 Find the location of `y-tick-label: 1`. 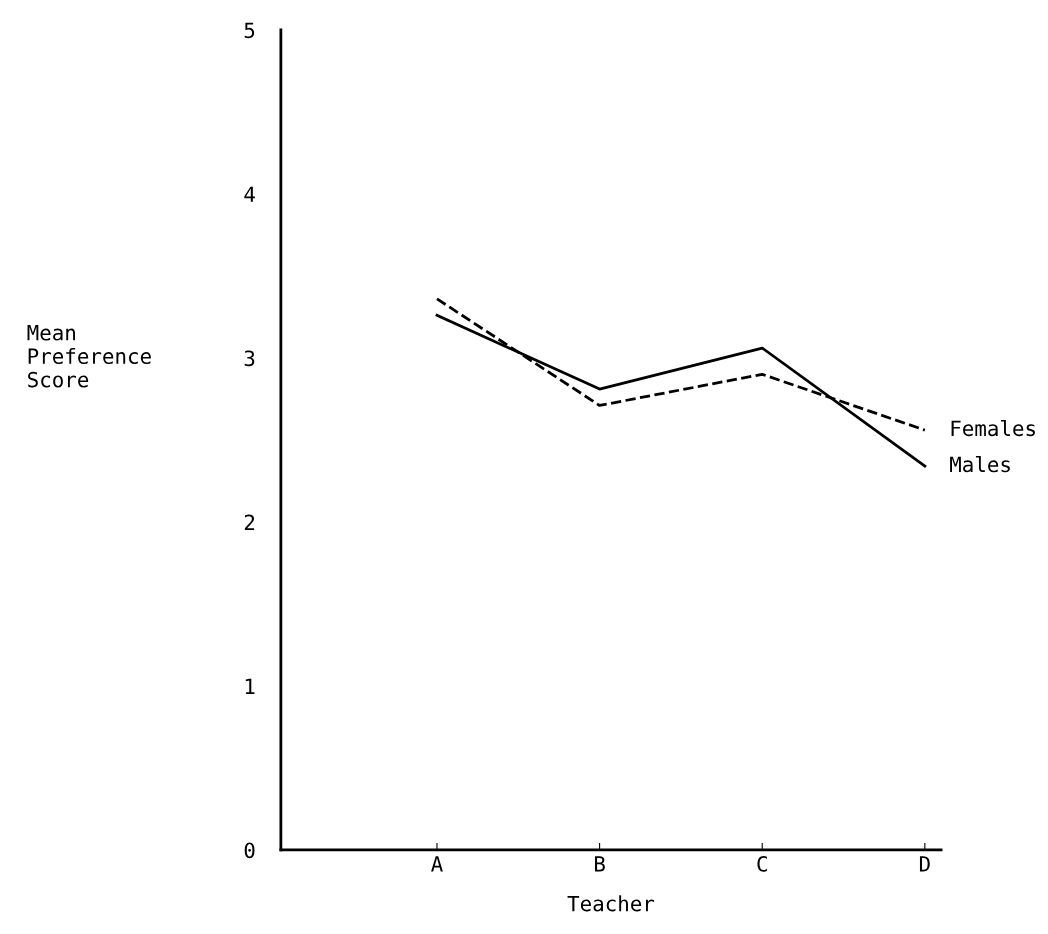

y-tick-label: 1 is located at coordinates (250, 686).